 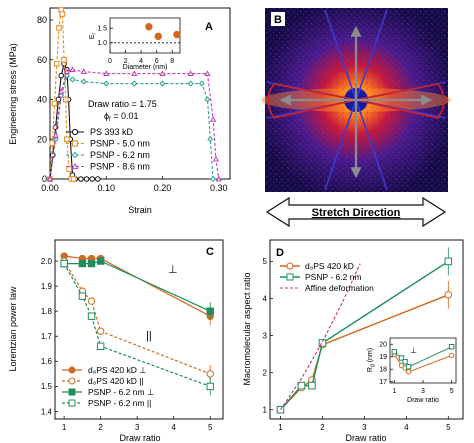 I want to click on panel-c-legend-label: d₈PS 420 kD ||, so click(x=116, y=381).